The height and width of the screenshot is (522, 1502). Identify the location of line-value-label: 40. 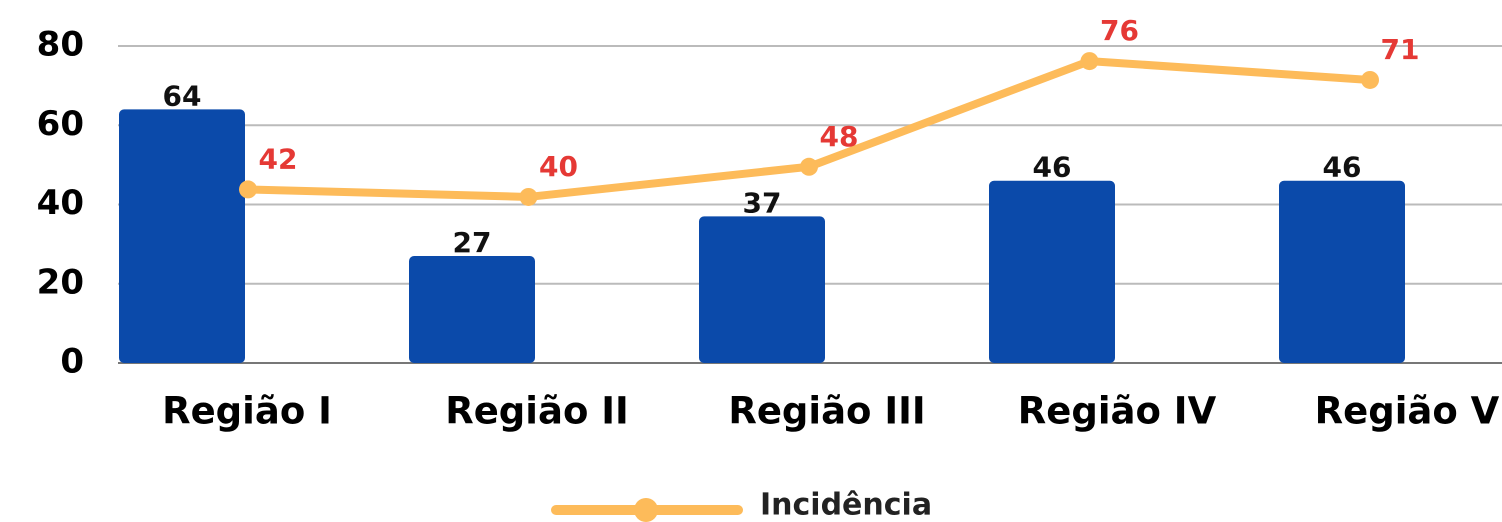
(558, 166).